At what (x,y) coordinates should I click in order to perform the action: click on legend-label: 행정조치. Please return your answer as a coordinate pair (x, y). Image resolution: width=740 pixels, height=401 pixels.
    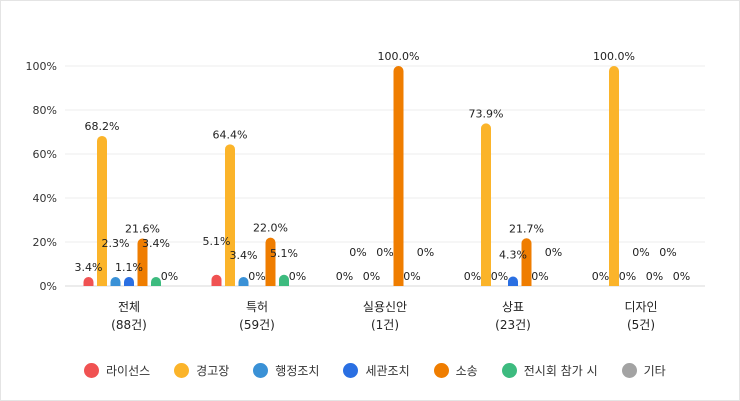
    Looking at the image, I should click on (297, 371).